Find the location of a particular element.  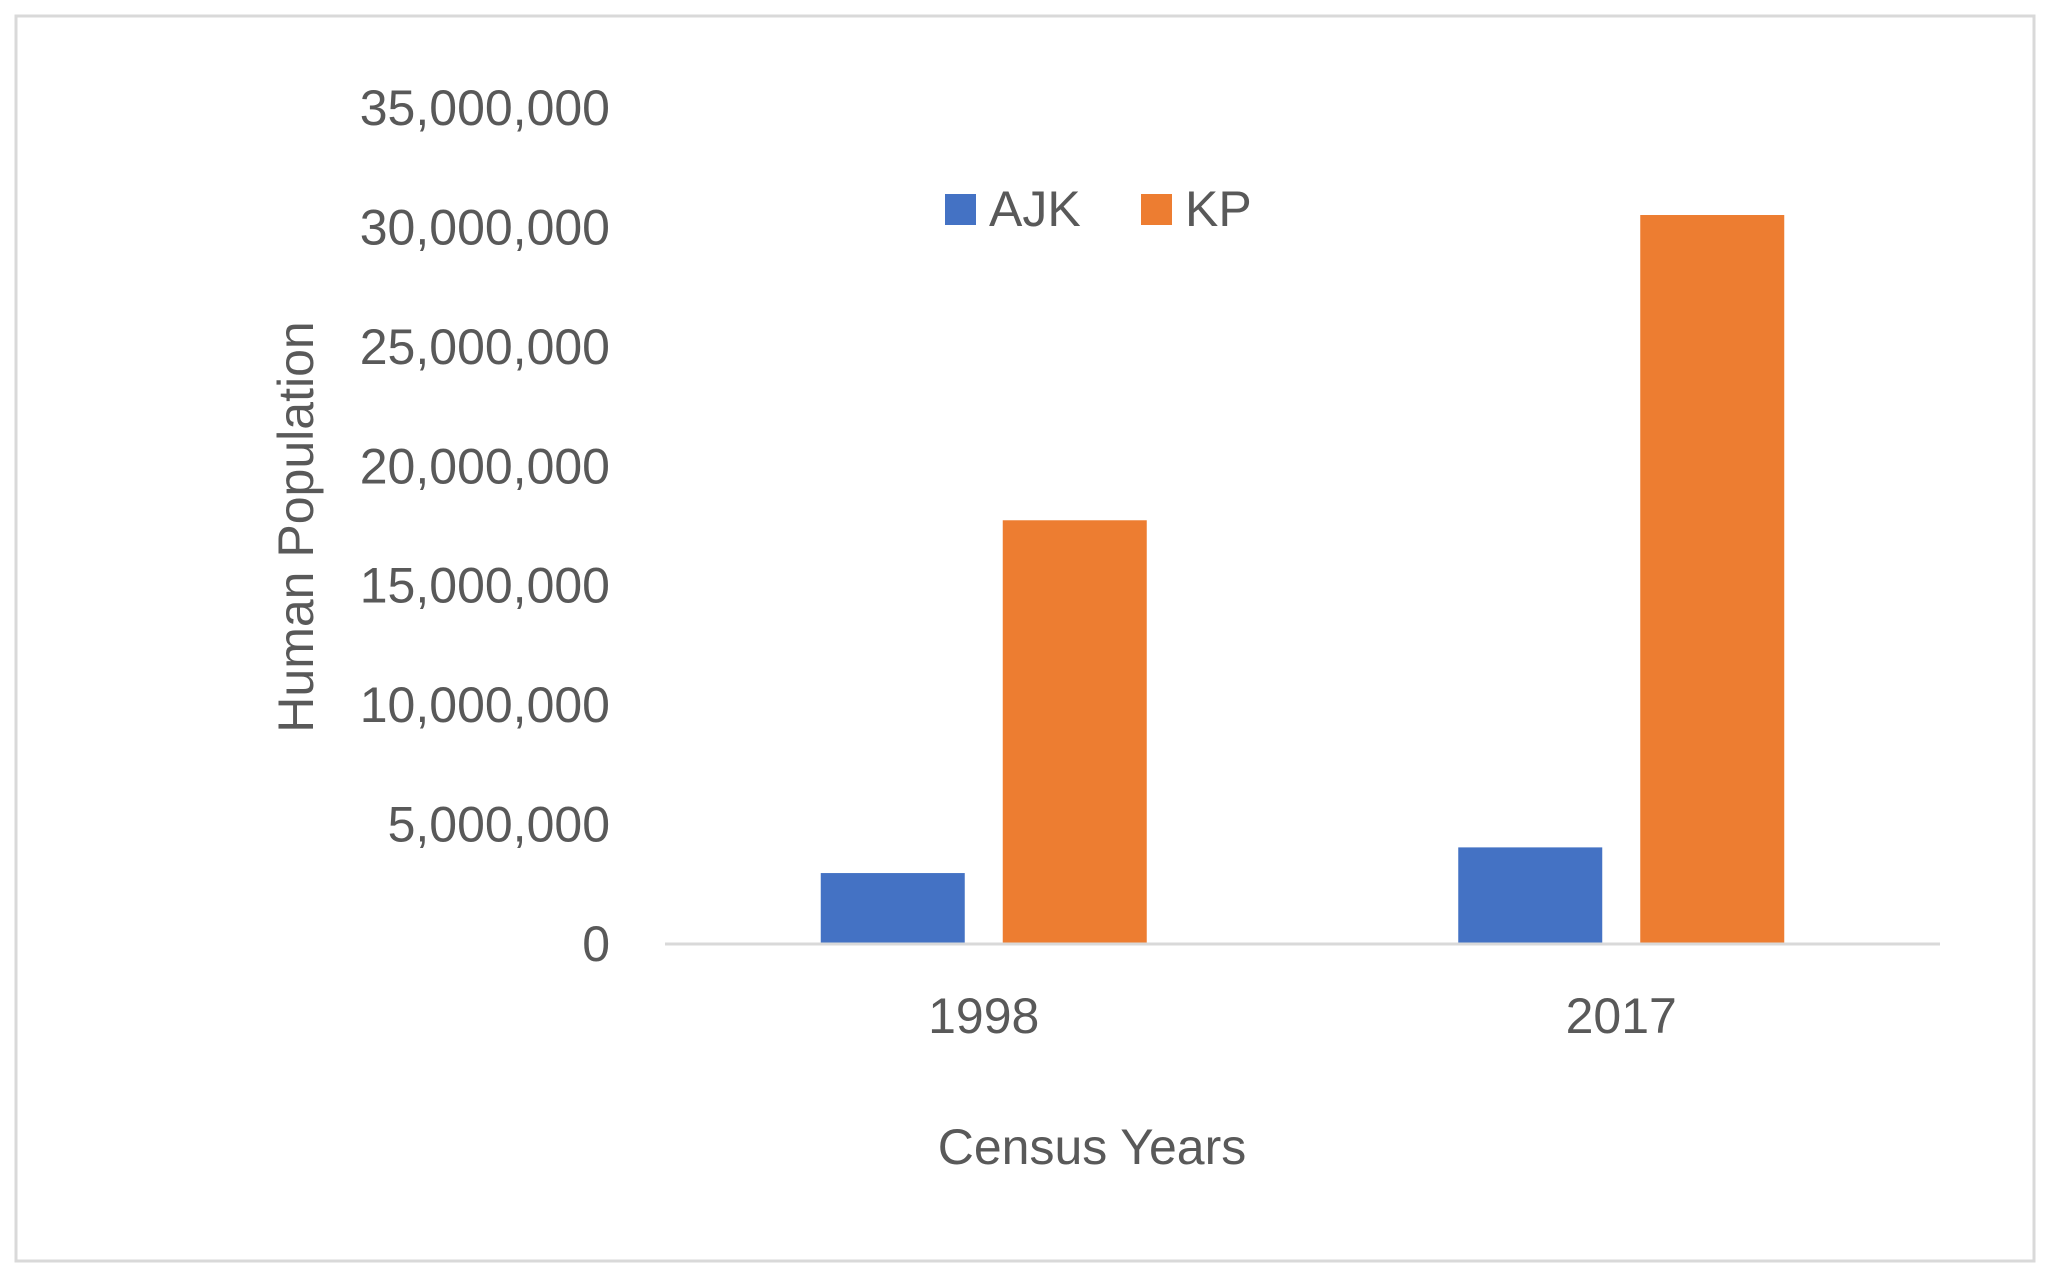

y-tick-label: 25,000,000 is located at coordinates (485, 347).